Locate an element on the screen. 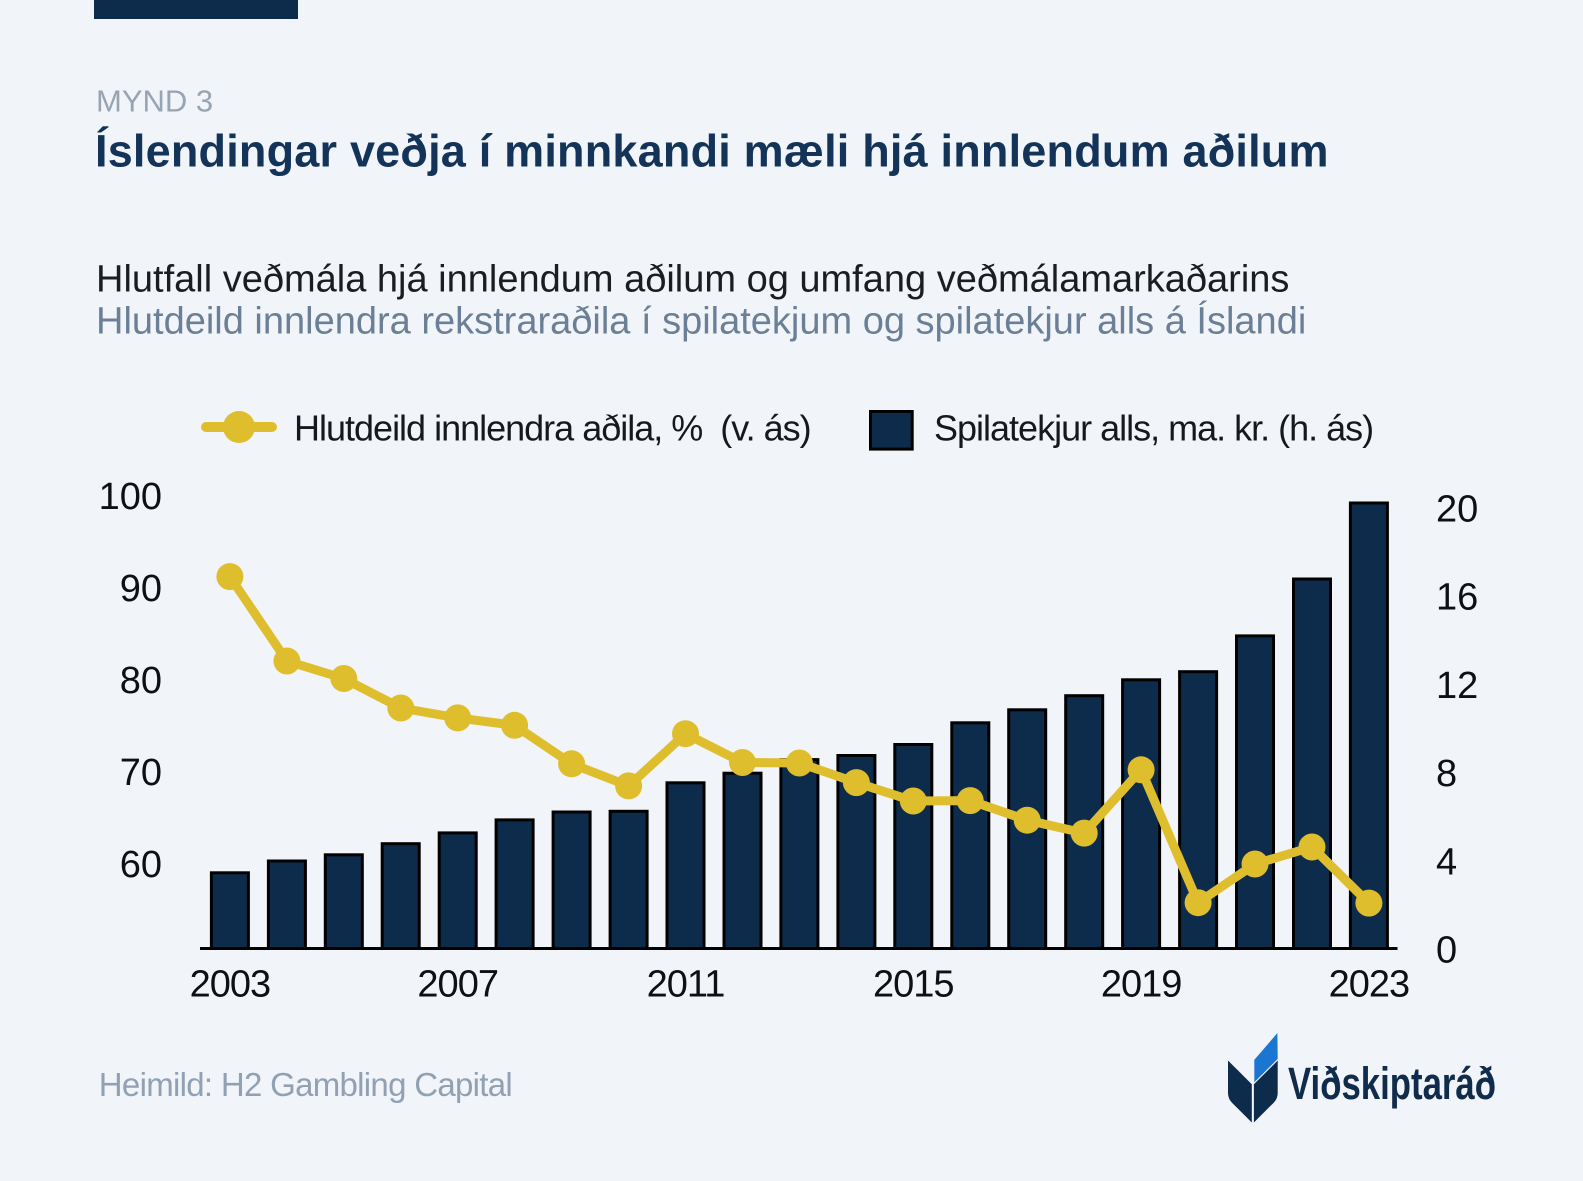 The image size is (1583, 1181). svg-text: 4 is located at coordinates (1446, 862).